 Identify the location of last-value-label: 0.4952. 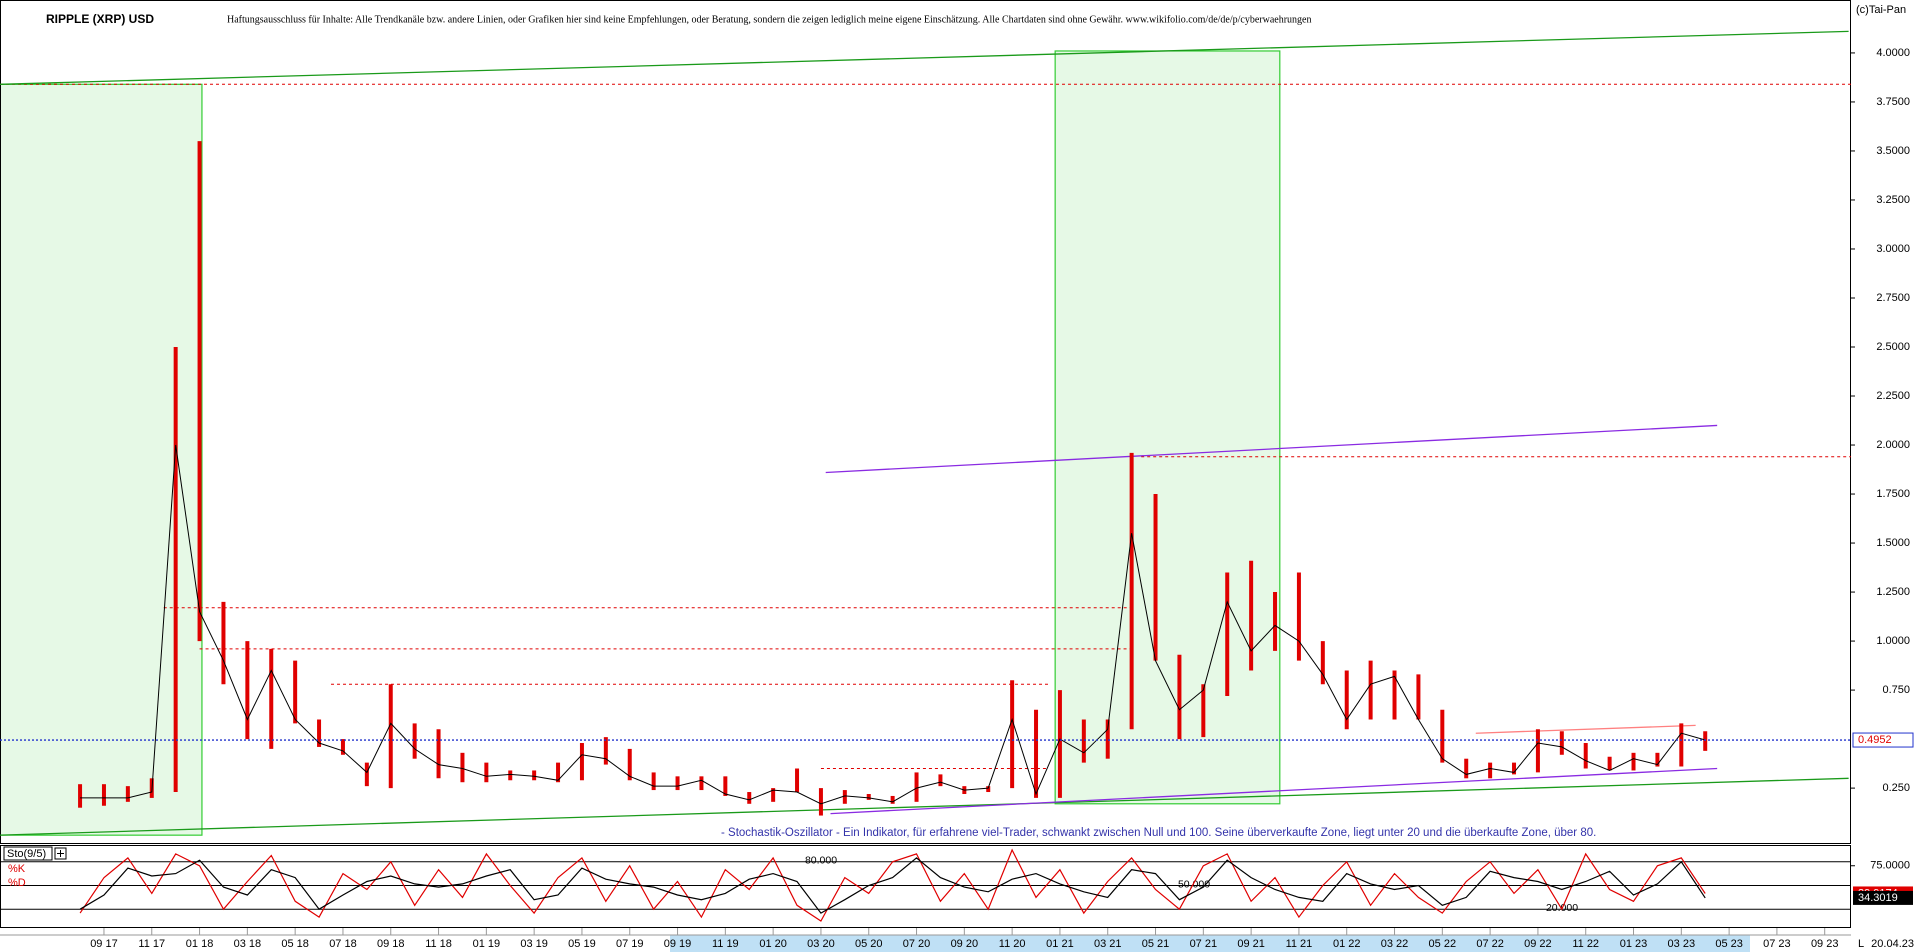
(1875, 740).